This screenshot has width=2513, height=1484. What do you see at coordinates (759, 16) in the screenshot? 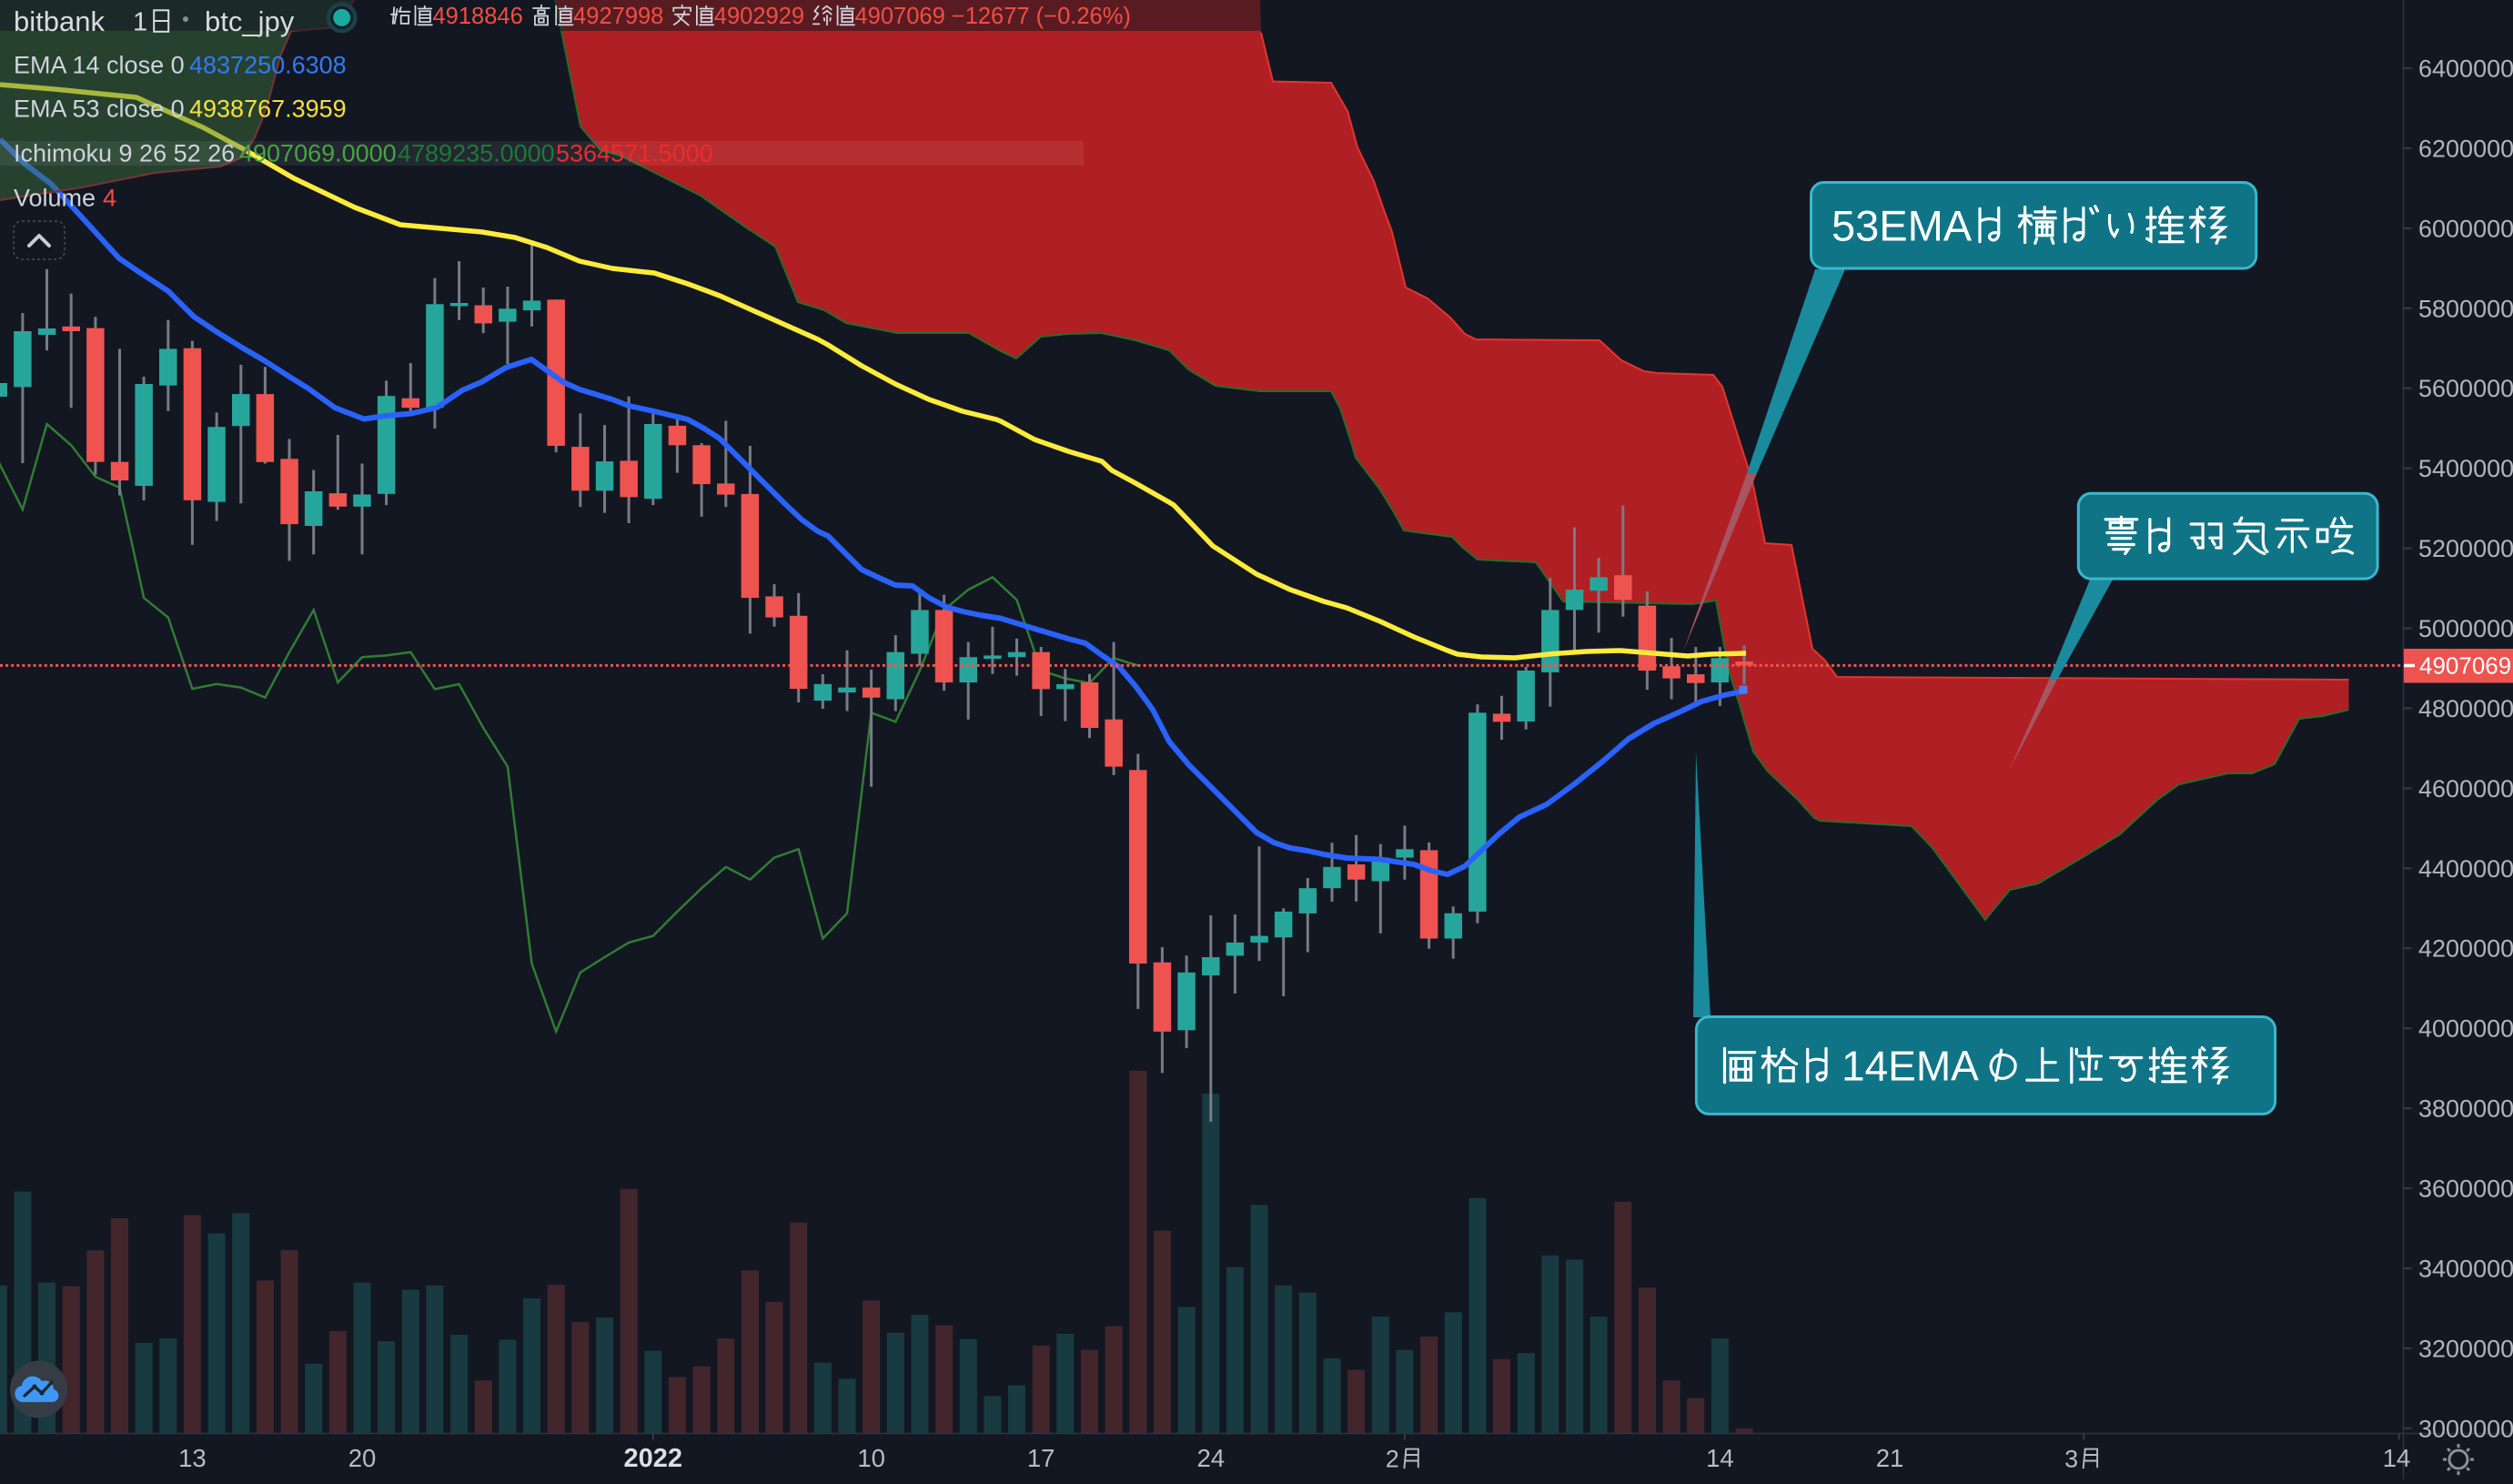
I see `svg-text: 4902929` at bounding box center [759, 16].